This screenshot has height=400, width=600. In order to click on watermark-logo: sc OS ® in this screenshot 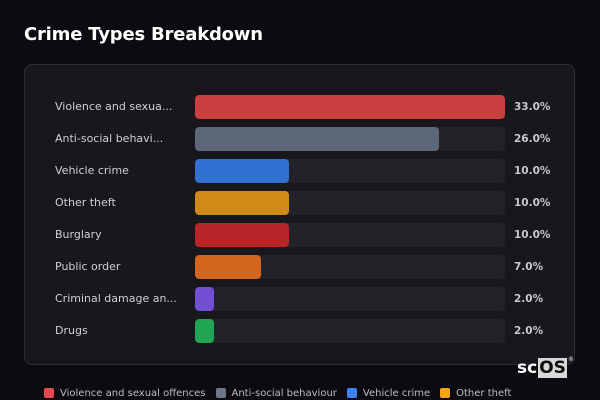, I will do `click(545, 367)`.